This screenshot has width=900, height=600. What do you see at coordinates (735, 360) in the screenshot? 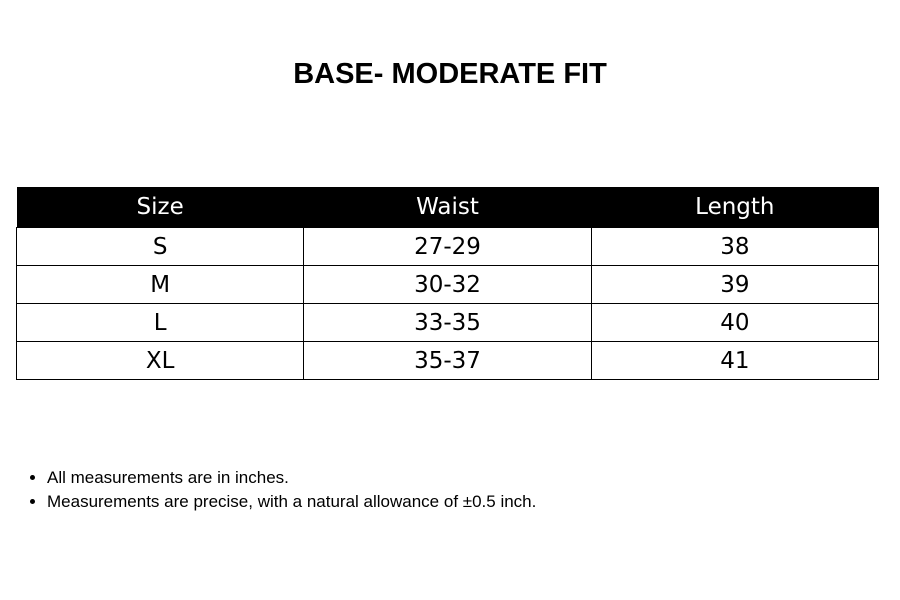
I see `table-cell: 41` at bounding box center [735, 360].